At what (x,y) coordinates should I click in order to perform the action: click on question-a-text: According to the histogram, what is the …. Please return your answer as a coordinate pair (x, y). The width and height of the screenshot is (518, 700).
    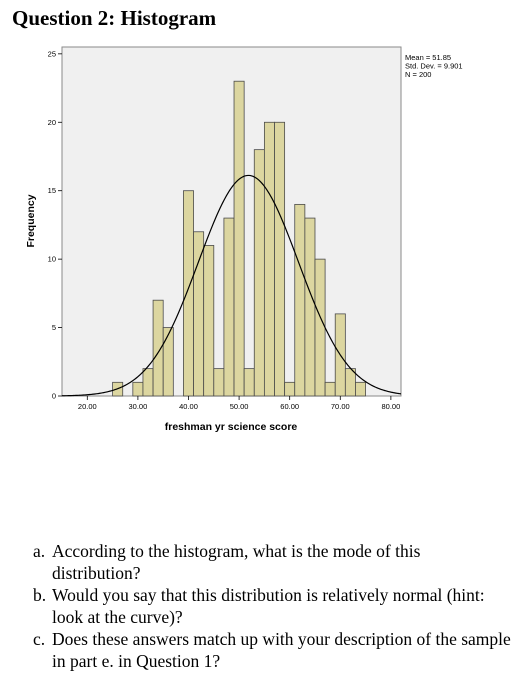
    Looking at the image, I should click on (236, 562).